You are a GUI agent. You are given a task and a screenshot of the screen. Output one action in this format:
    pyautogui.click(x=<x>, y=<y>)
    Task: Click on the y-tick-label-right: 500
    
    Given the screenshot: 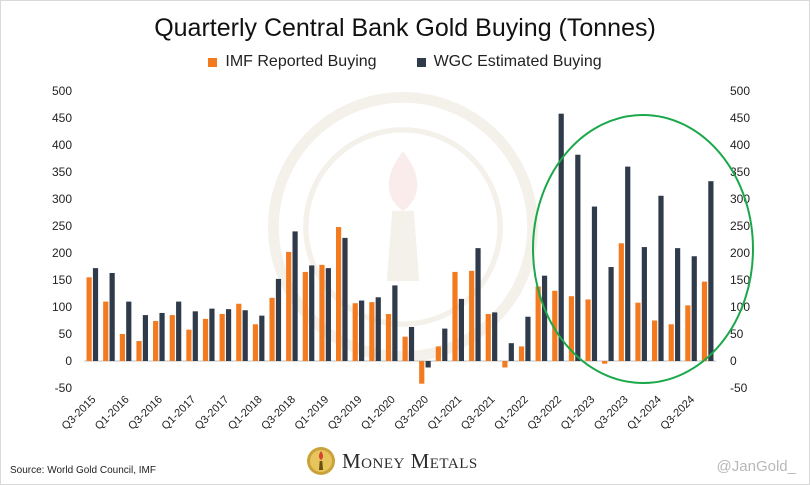 What is the action you would take?
    pyautogui.click(x=740, y=91)
    